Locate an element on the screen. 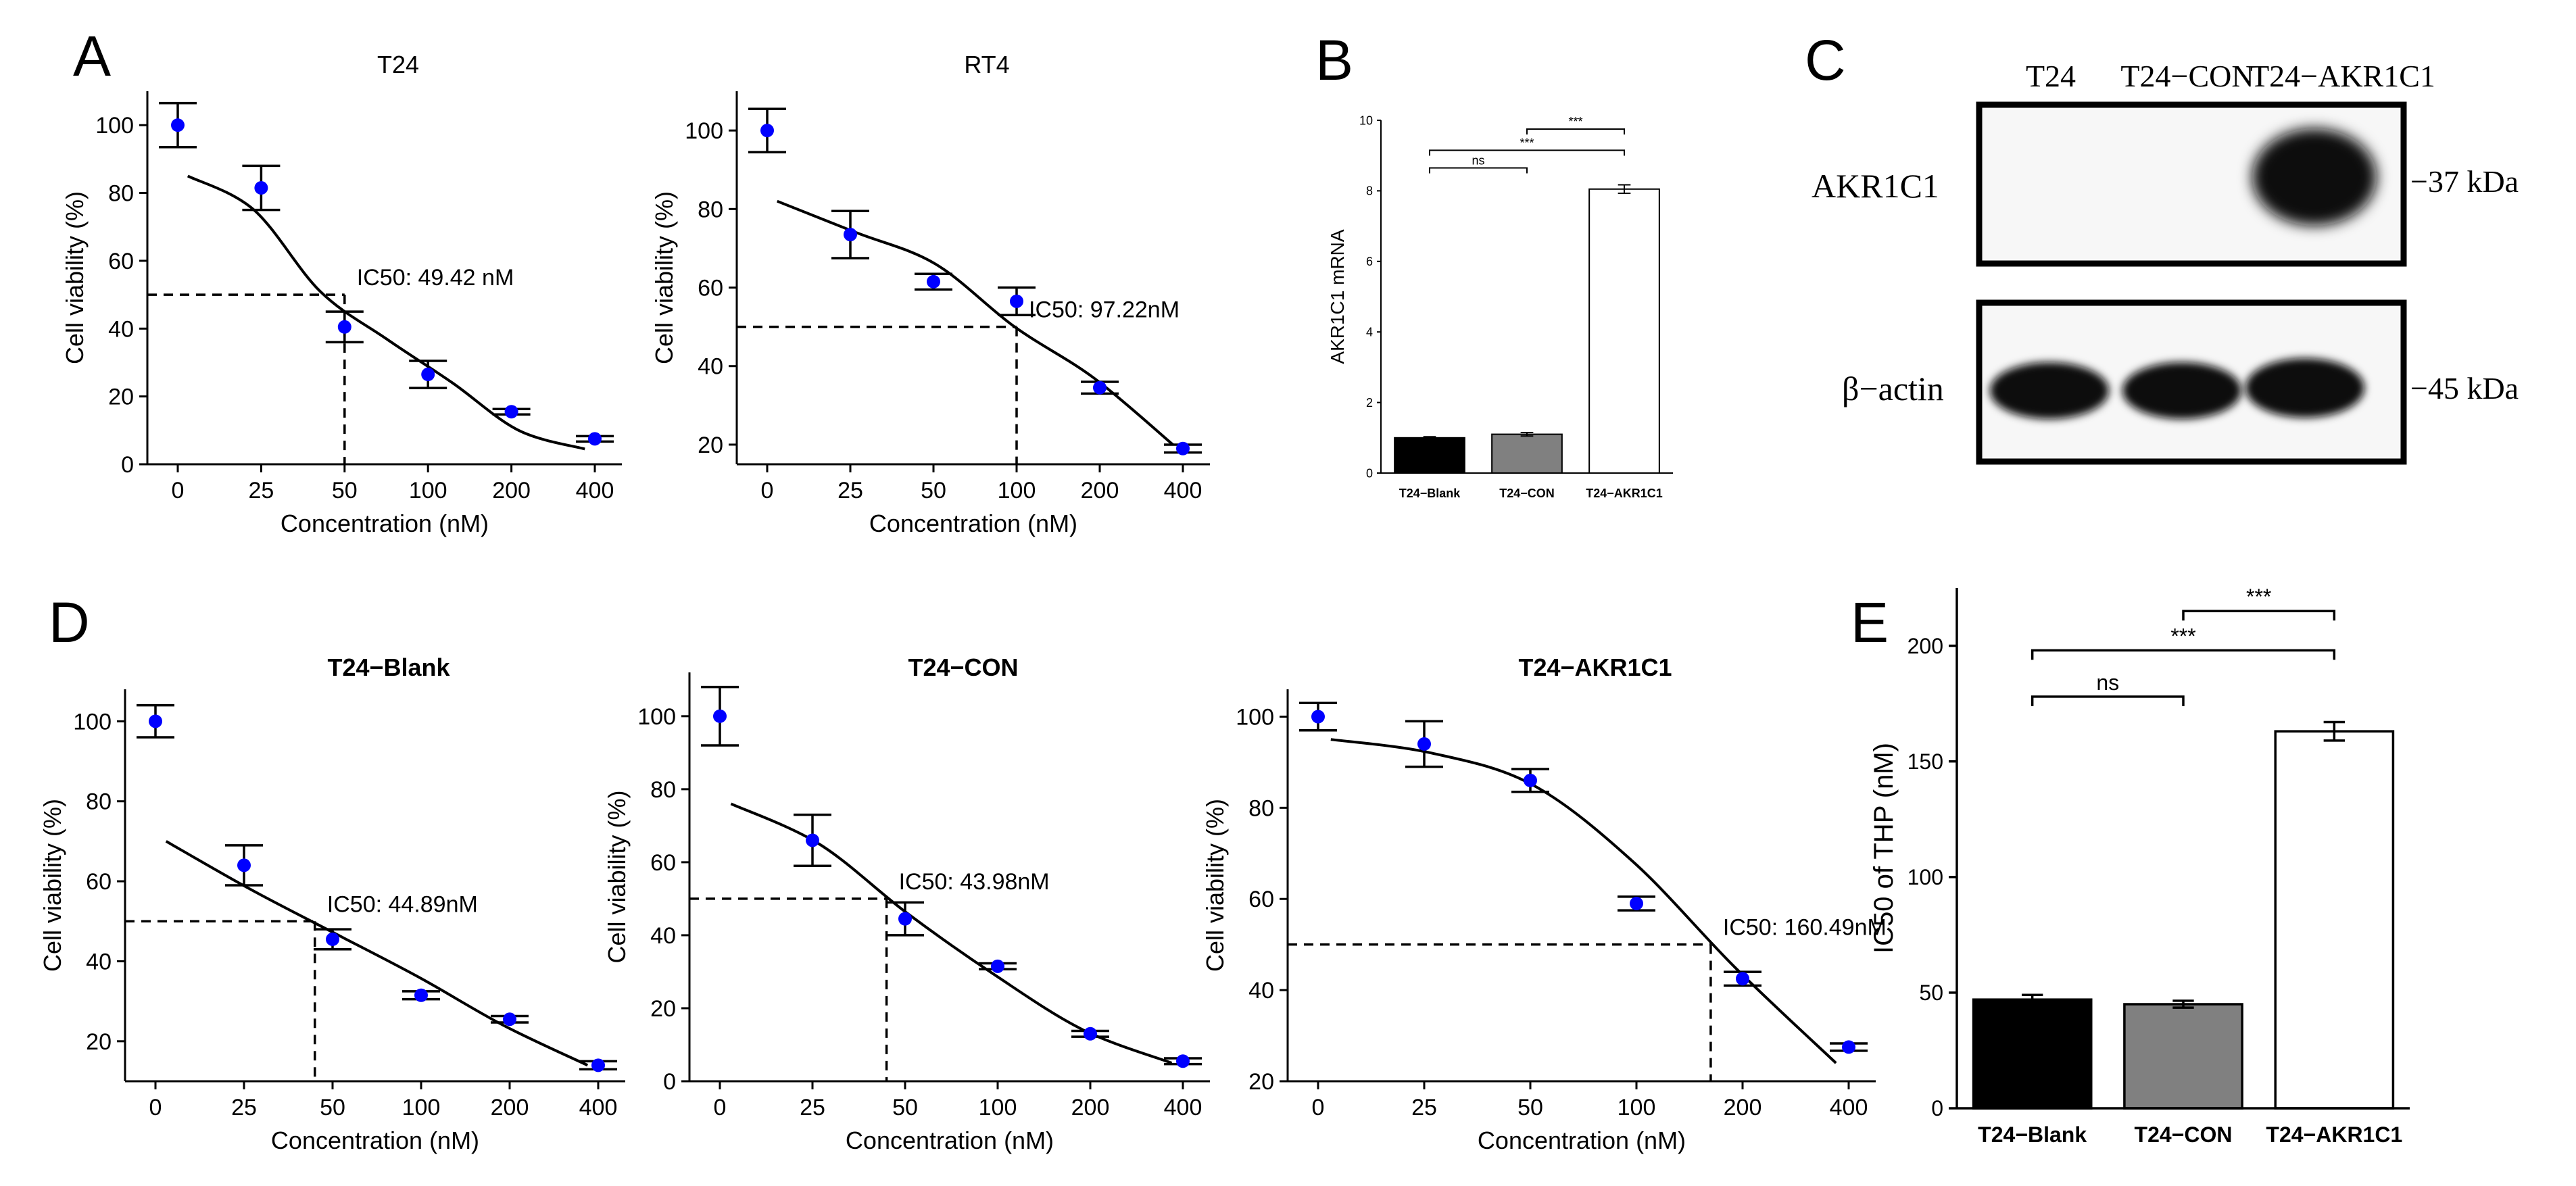 The height and width of the screenshot is (1186, 2576). y-axis-label: IC50 of THP (nM) is located at coordinates (1884, 848).